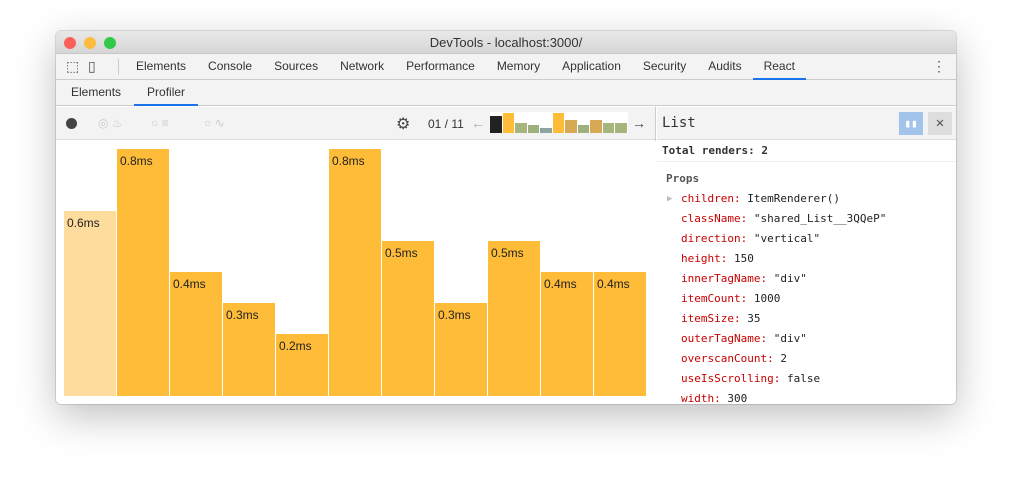 This screenshot has width=1012, height=484. Describe the element at coordinates (296, 65) in the screenshot. I see `tab-sources: Sources` at that location.